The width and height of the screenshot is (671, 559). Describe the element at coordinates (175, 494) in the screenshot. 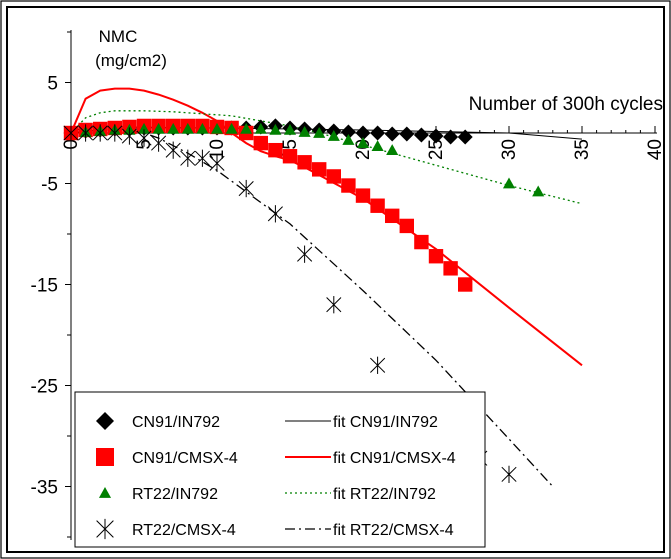

I see `legend-label: RT22/IN792` at that location.